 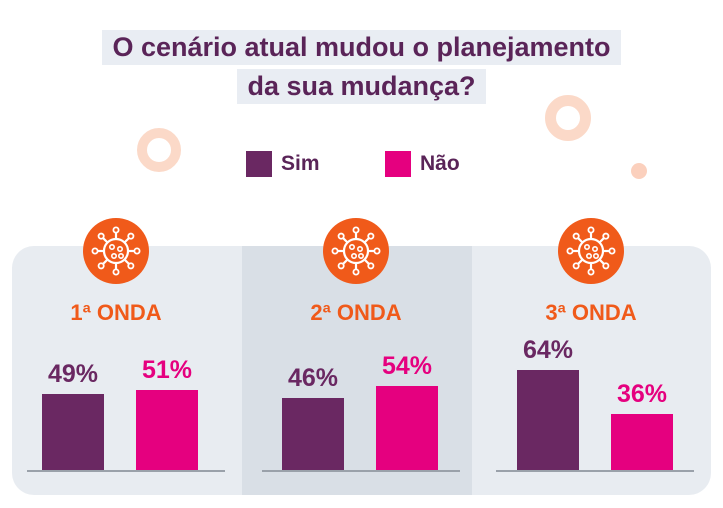 I want to click on data-label: 51%, so click(x=167, y=370).